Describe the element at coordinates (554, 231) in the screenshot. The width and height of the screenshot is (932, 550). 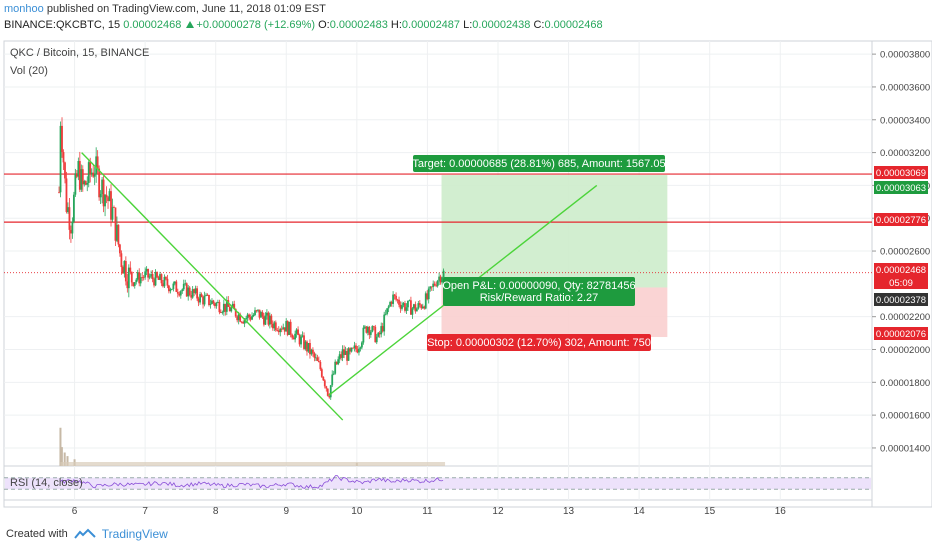
I see `target-zone` at that location.